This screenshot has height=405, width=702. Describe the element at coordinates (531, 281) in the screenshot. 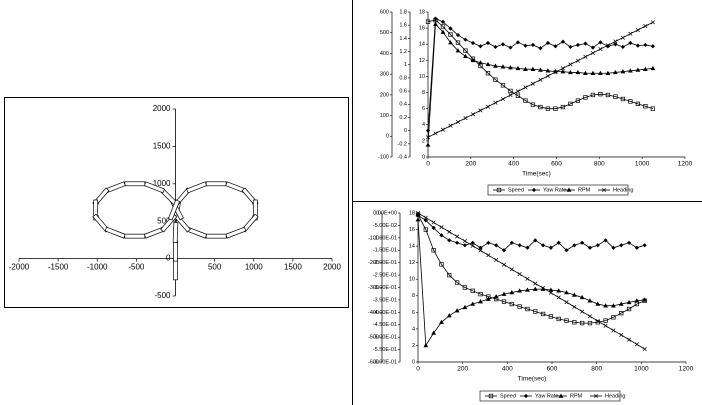

I see `series-line` at that location.